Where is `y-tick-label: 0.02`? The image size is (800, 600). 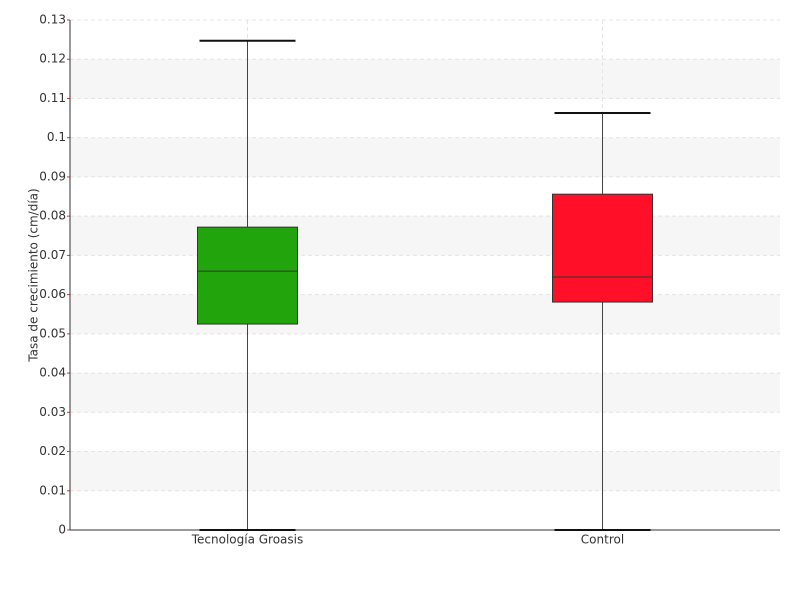
y-tick-label: 0.02 is located at coordinates (52, 451).